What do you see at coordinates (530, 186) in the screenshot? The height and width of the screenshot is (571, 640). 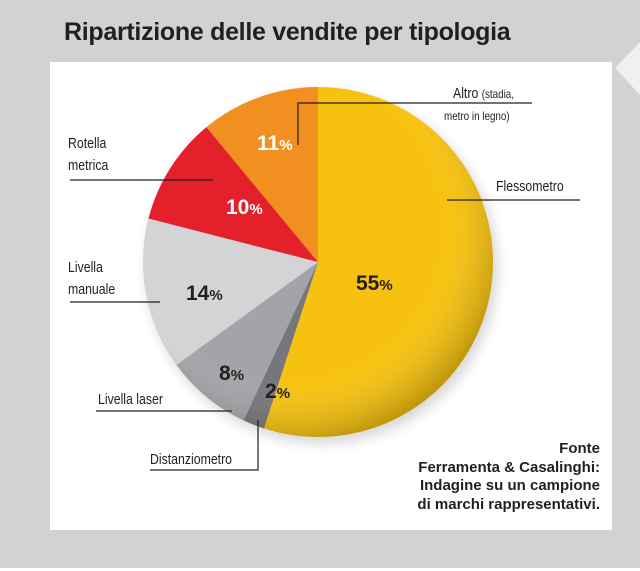 I see `label-flessometro: Flessometro` at bounding box center [530, 186].